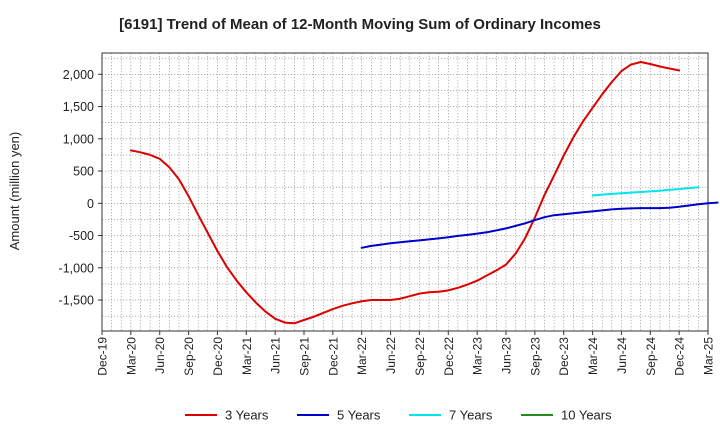 The image size is (720, 445). I want to click on y-tick-label: -500, so click(81, 236).